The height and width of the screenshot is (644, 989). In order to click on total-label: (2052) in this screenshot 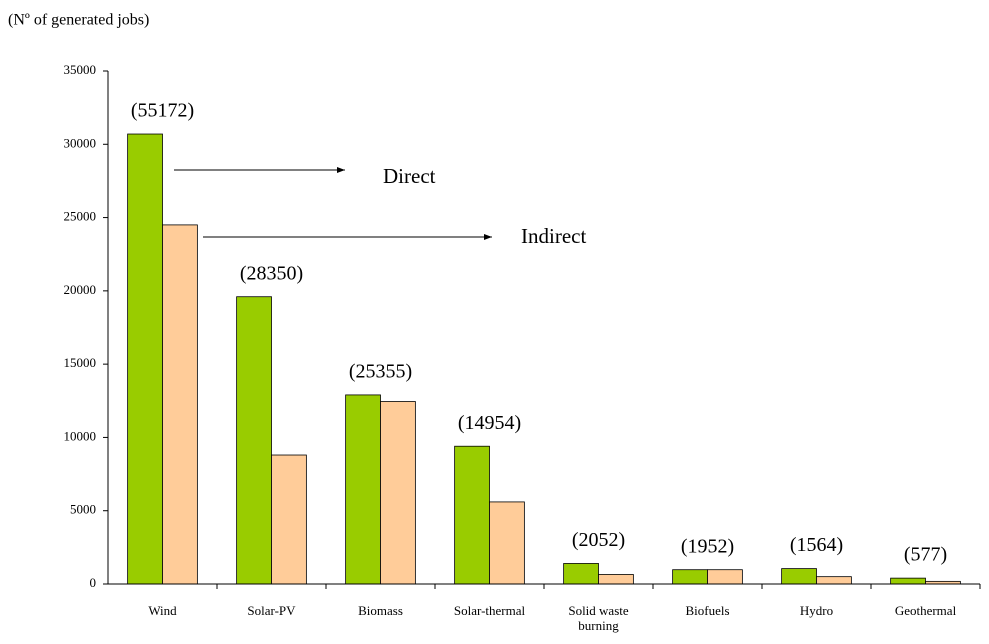, I will do `click(598, 540)`.